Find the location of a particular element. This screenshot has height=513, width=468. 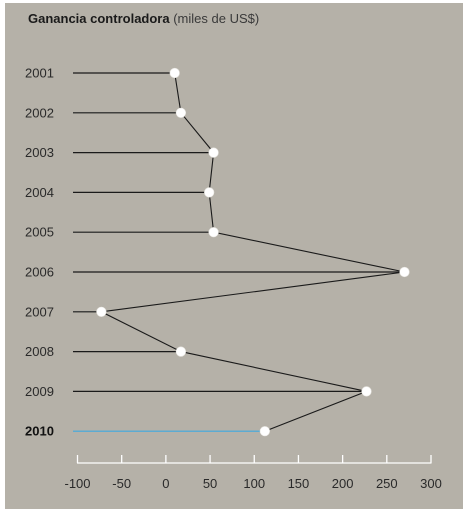

x-tick-label: 50 is located at coordinates (210, 483).